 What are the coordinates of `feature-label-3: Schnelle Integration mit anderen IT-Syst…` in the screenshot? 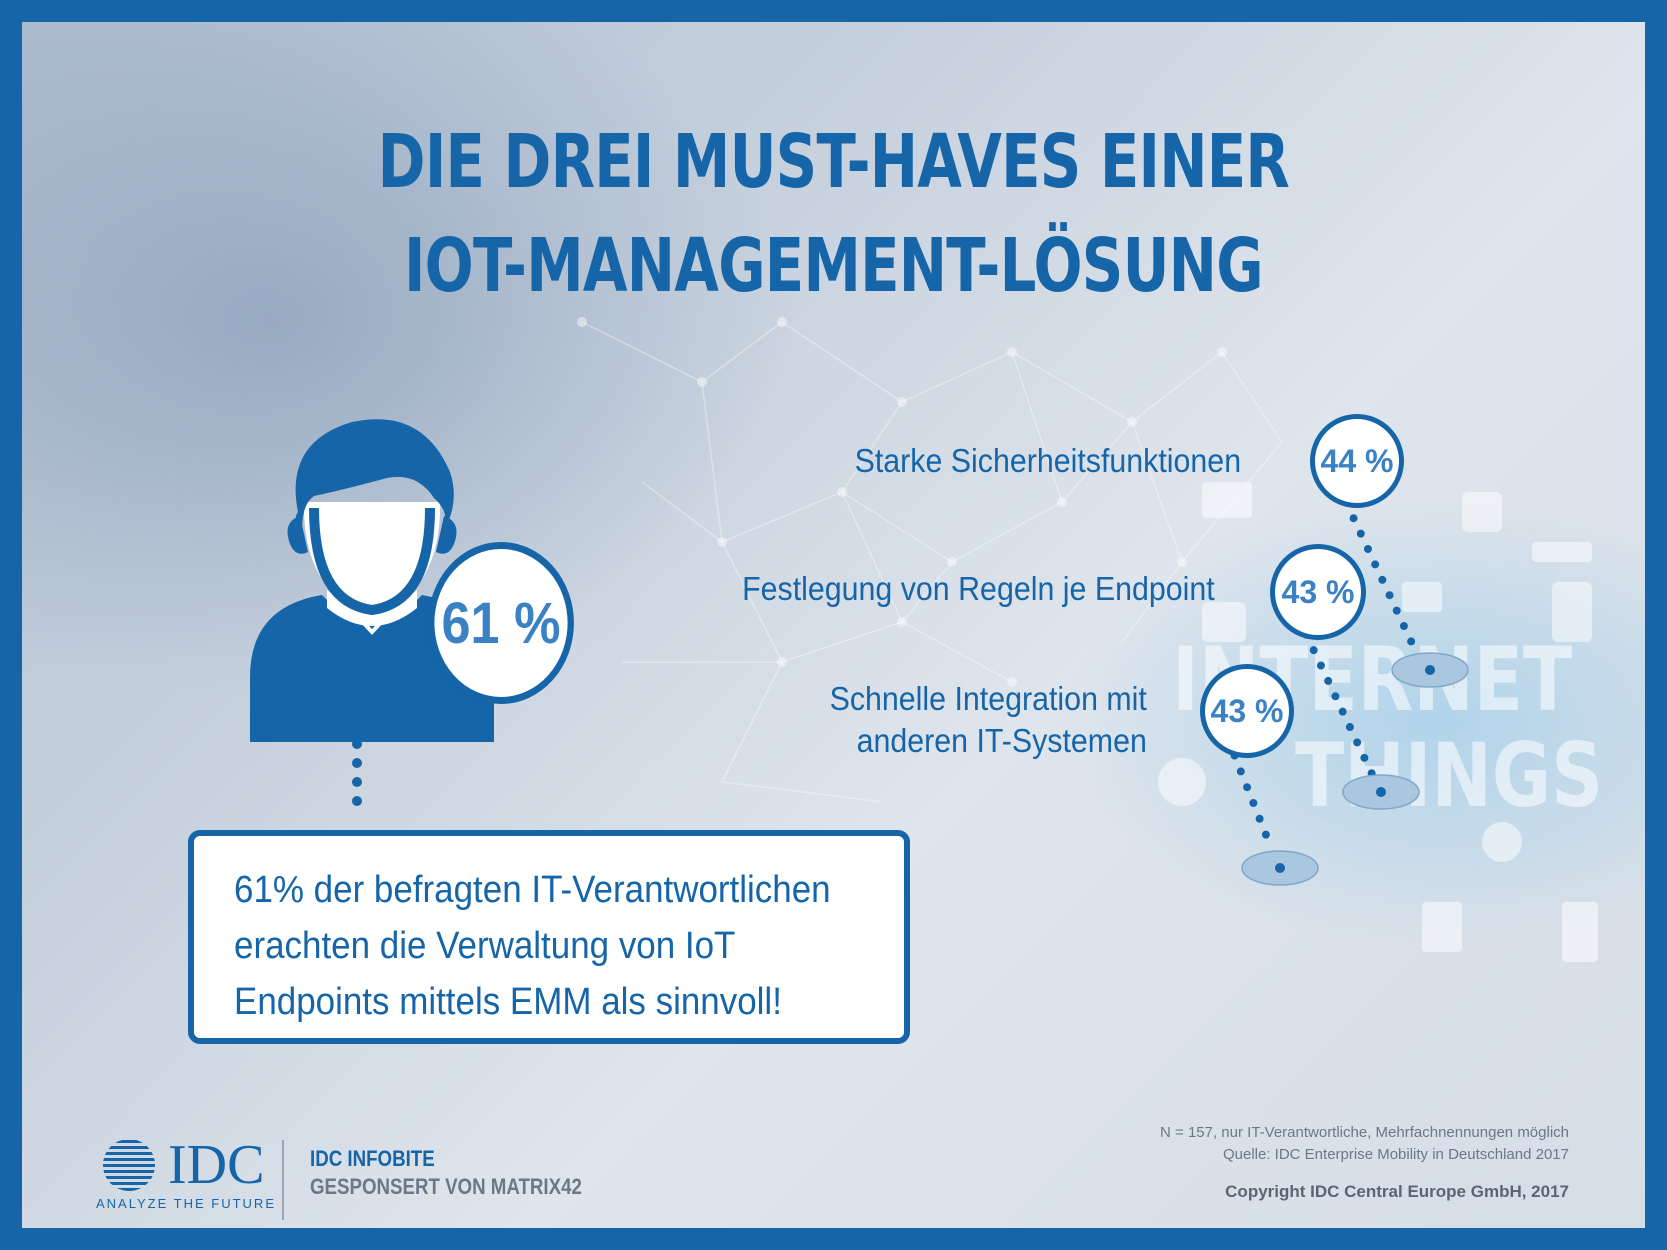 It's located at (988, 720).